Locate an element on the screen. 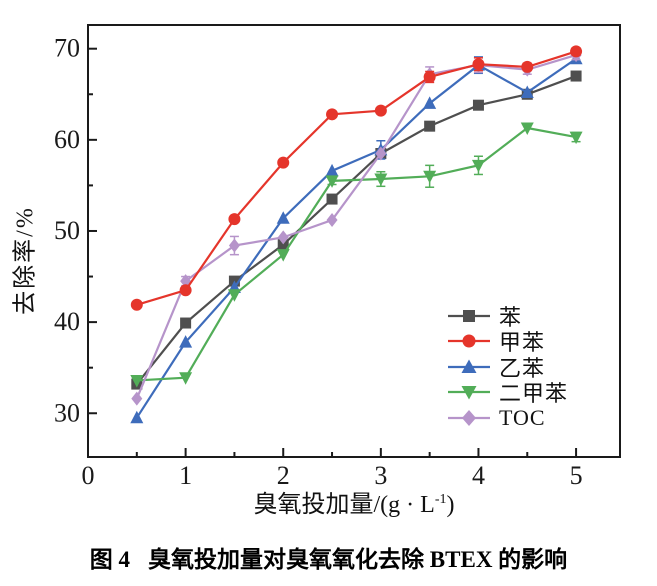  x-axis-label: 臭氧投加量/(g · L-1) is located at coordinates (354, 501).